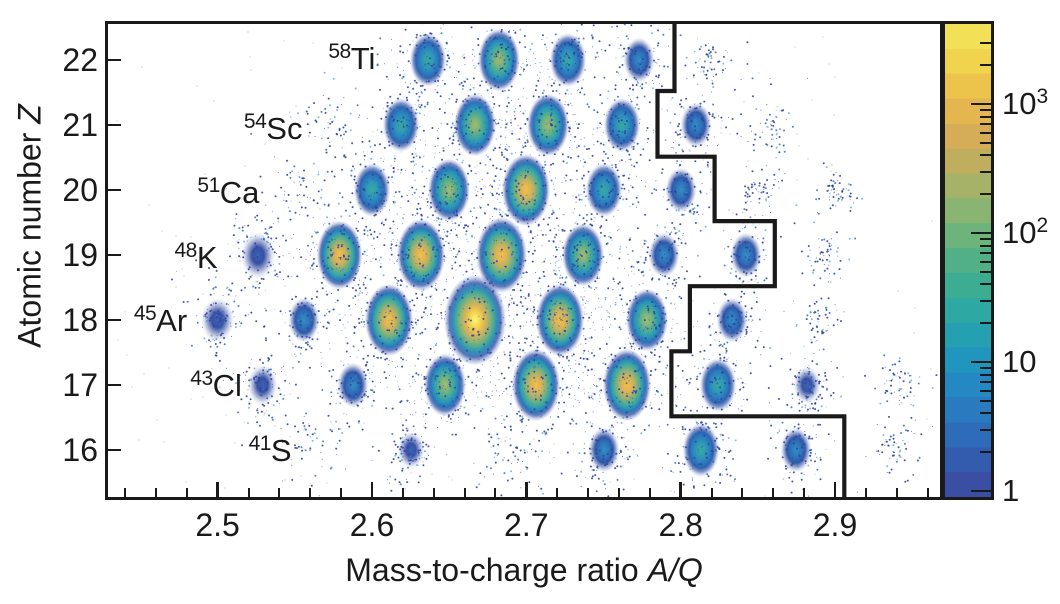 Image resolution: width=1060 pixels, height=604 pixels. I want to click on isotope-label: 43Cl, so click(216, 386).